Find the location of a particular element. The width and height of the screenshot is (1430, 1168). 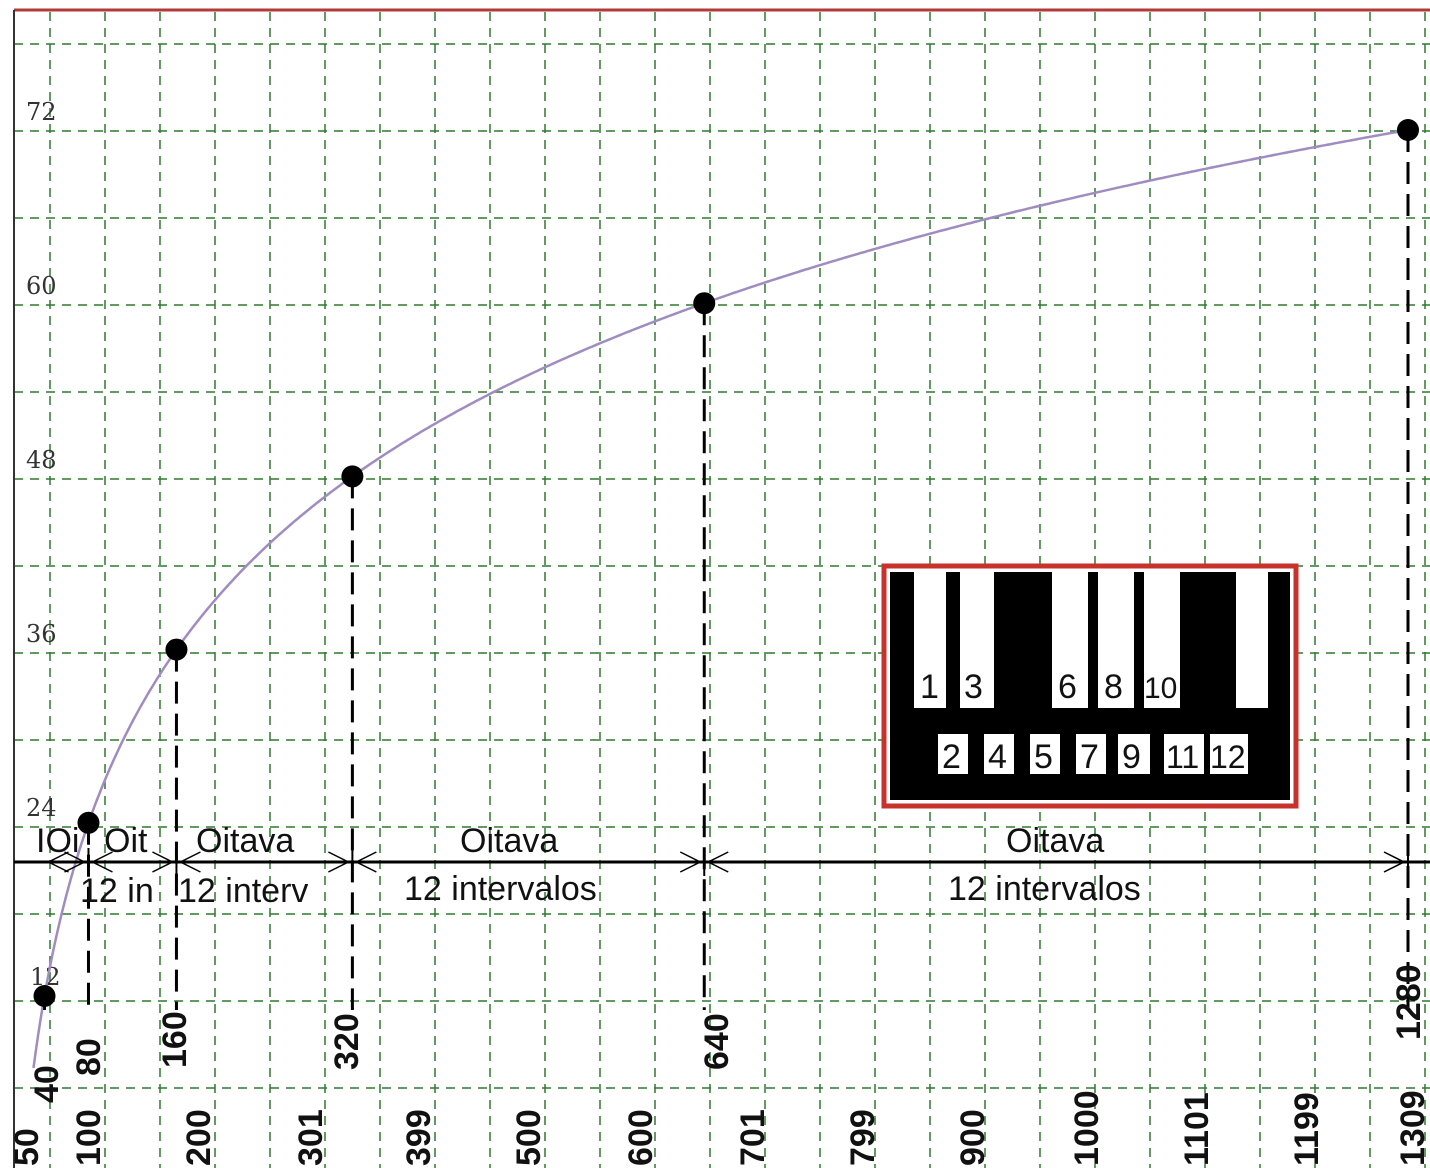

white-key-label-1: 1 is located at coordinates (929, 687).